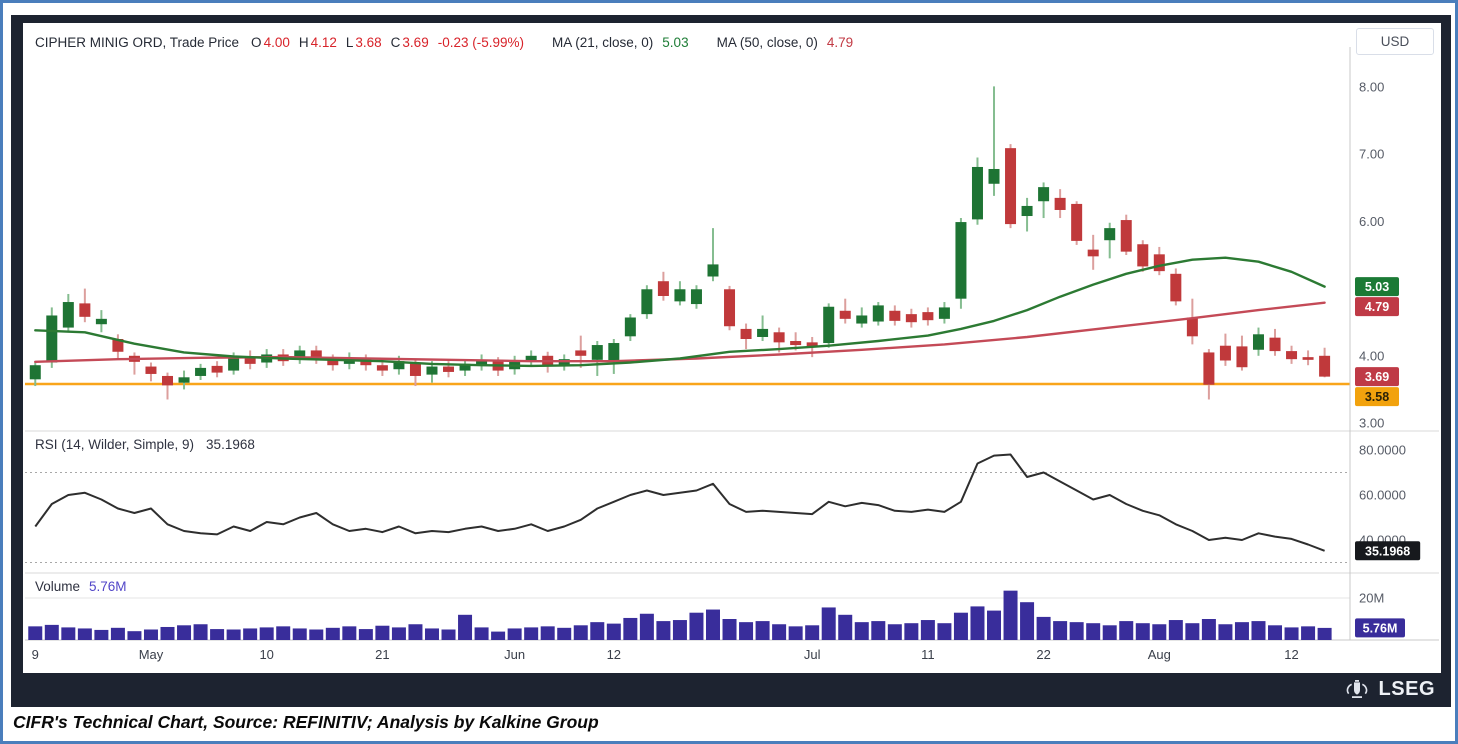  Describe the element at coordinates (276, 42) in the screenshot. I see `header-segment-2: 4.00` at that location.